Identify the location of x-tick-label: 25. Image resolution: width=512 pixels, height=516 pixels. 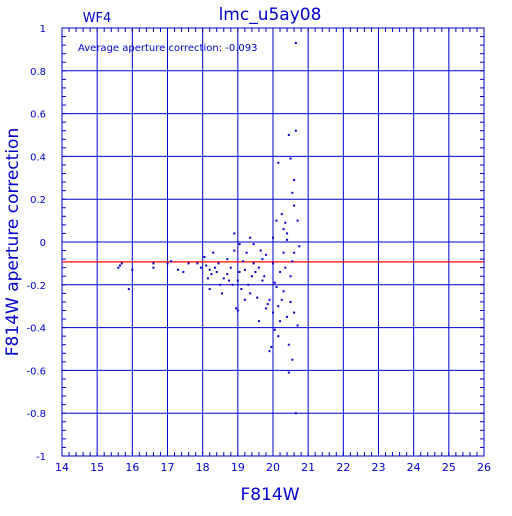
(449, 467).